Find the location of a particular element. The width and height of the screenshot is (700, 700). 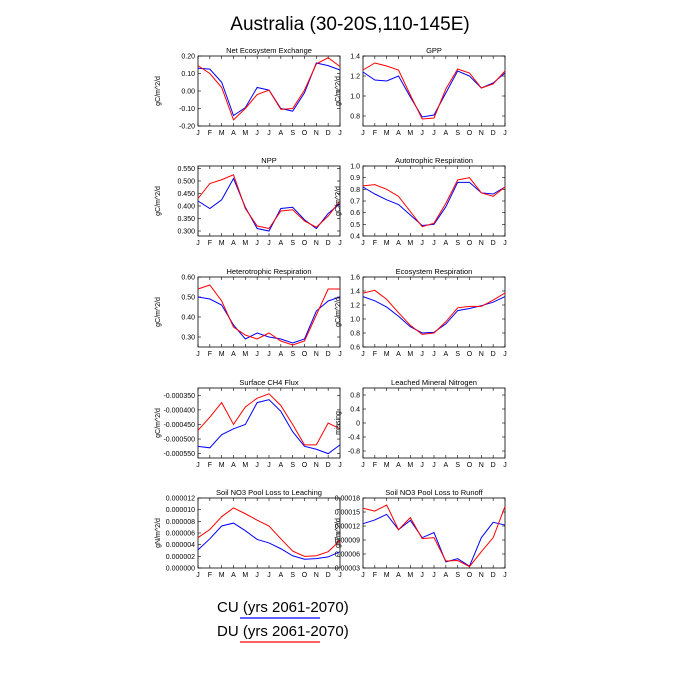

y-tick-label: 0.000012 is located at coordinates (180, 499).